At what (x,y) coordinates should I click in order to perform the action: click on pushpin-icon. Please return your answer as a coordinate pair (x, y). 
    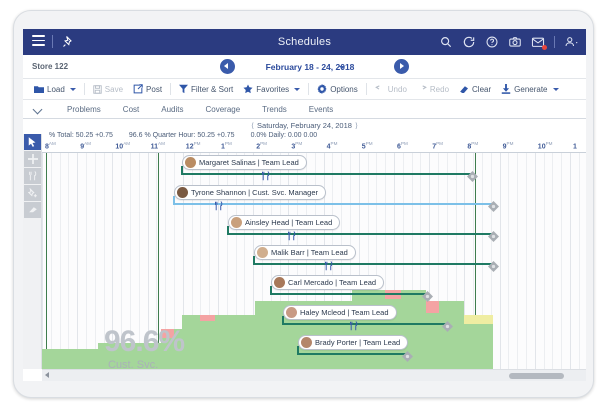
    Looking at the image, I should click on (68, 41).